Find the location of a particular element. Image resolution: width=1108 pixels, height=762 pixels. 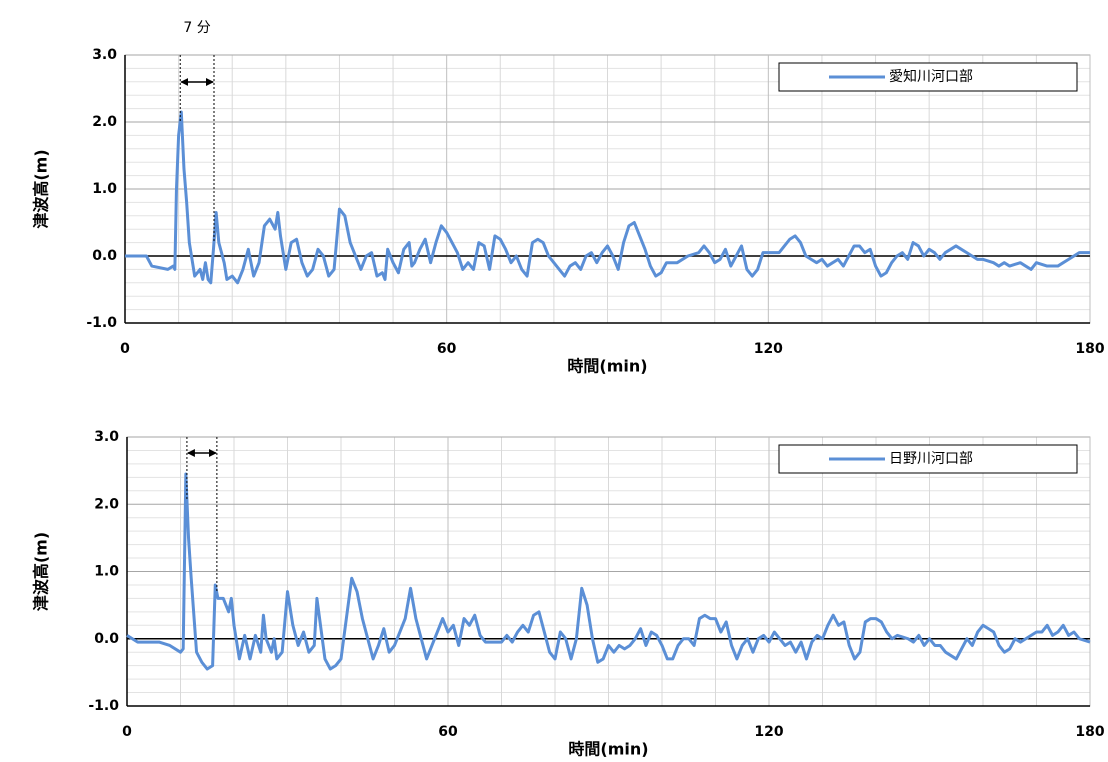

legend: 愛知川河口部 is located at coordinates (928, 77).